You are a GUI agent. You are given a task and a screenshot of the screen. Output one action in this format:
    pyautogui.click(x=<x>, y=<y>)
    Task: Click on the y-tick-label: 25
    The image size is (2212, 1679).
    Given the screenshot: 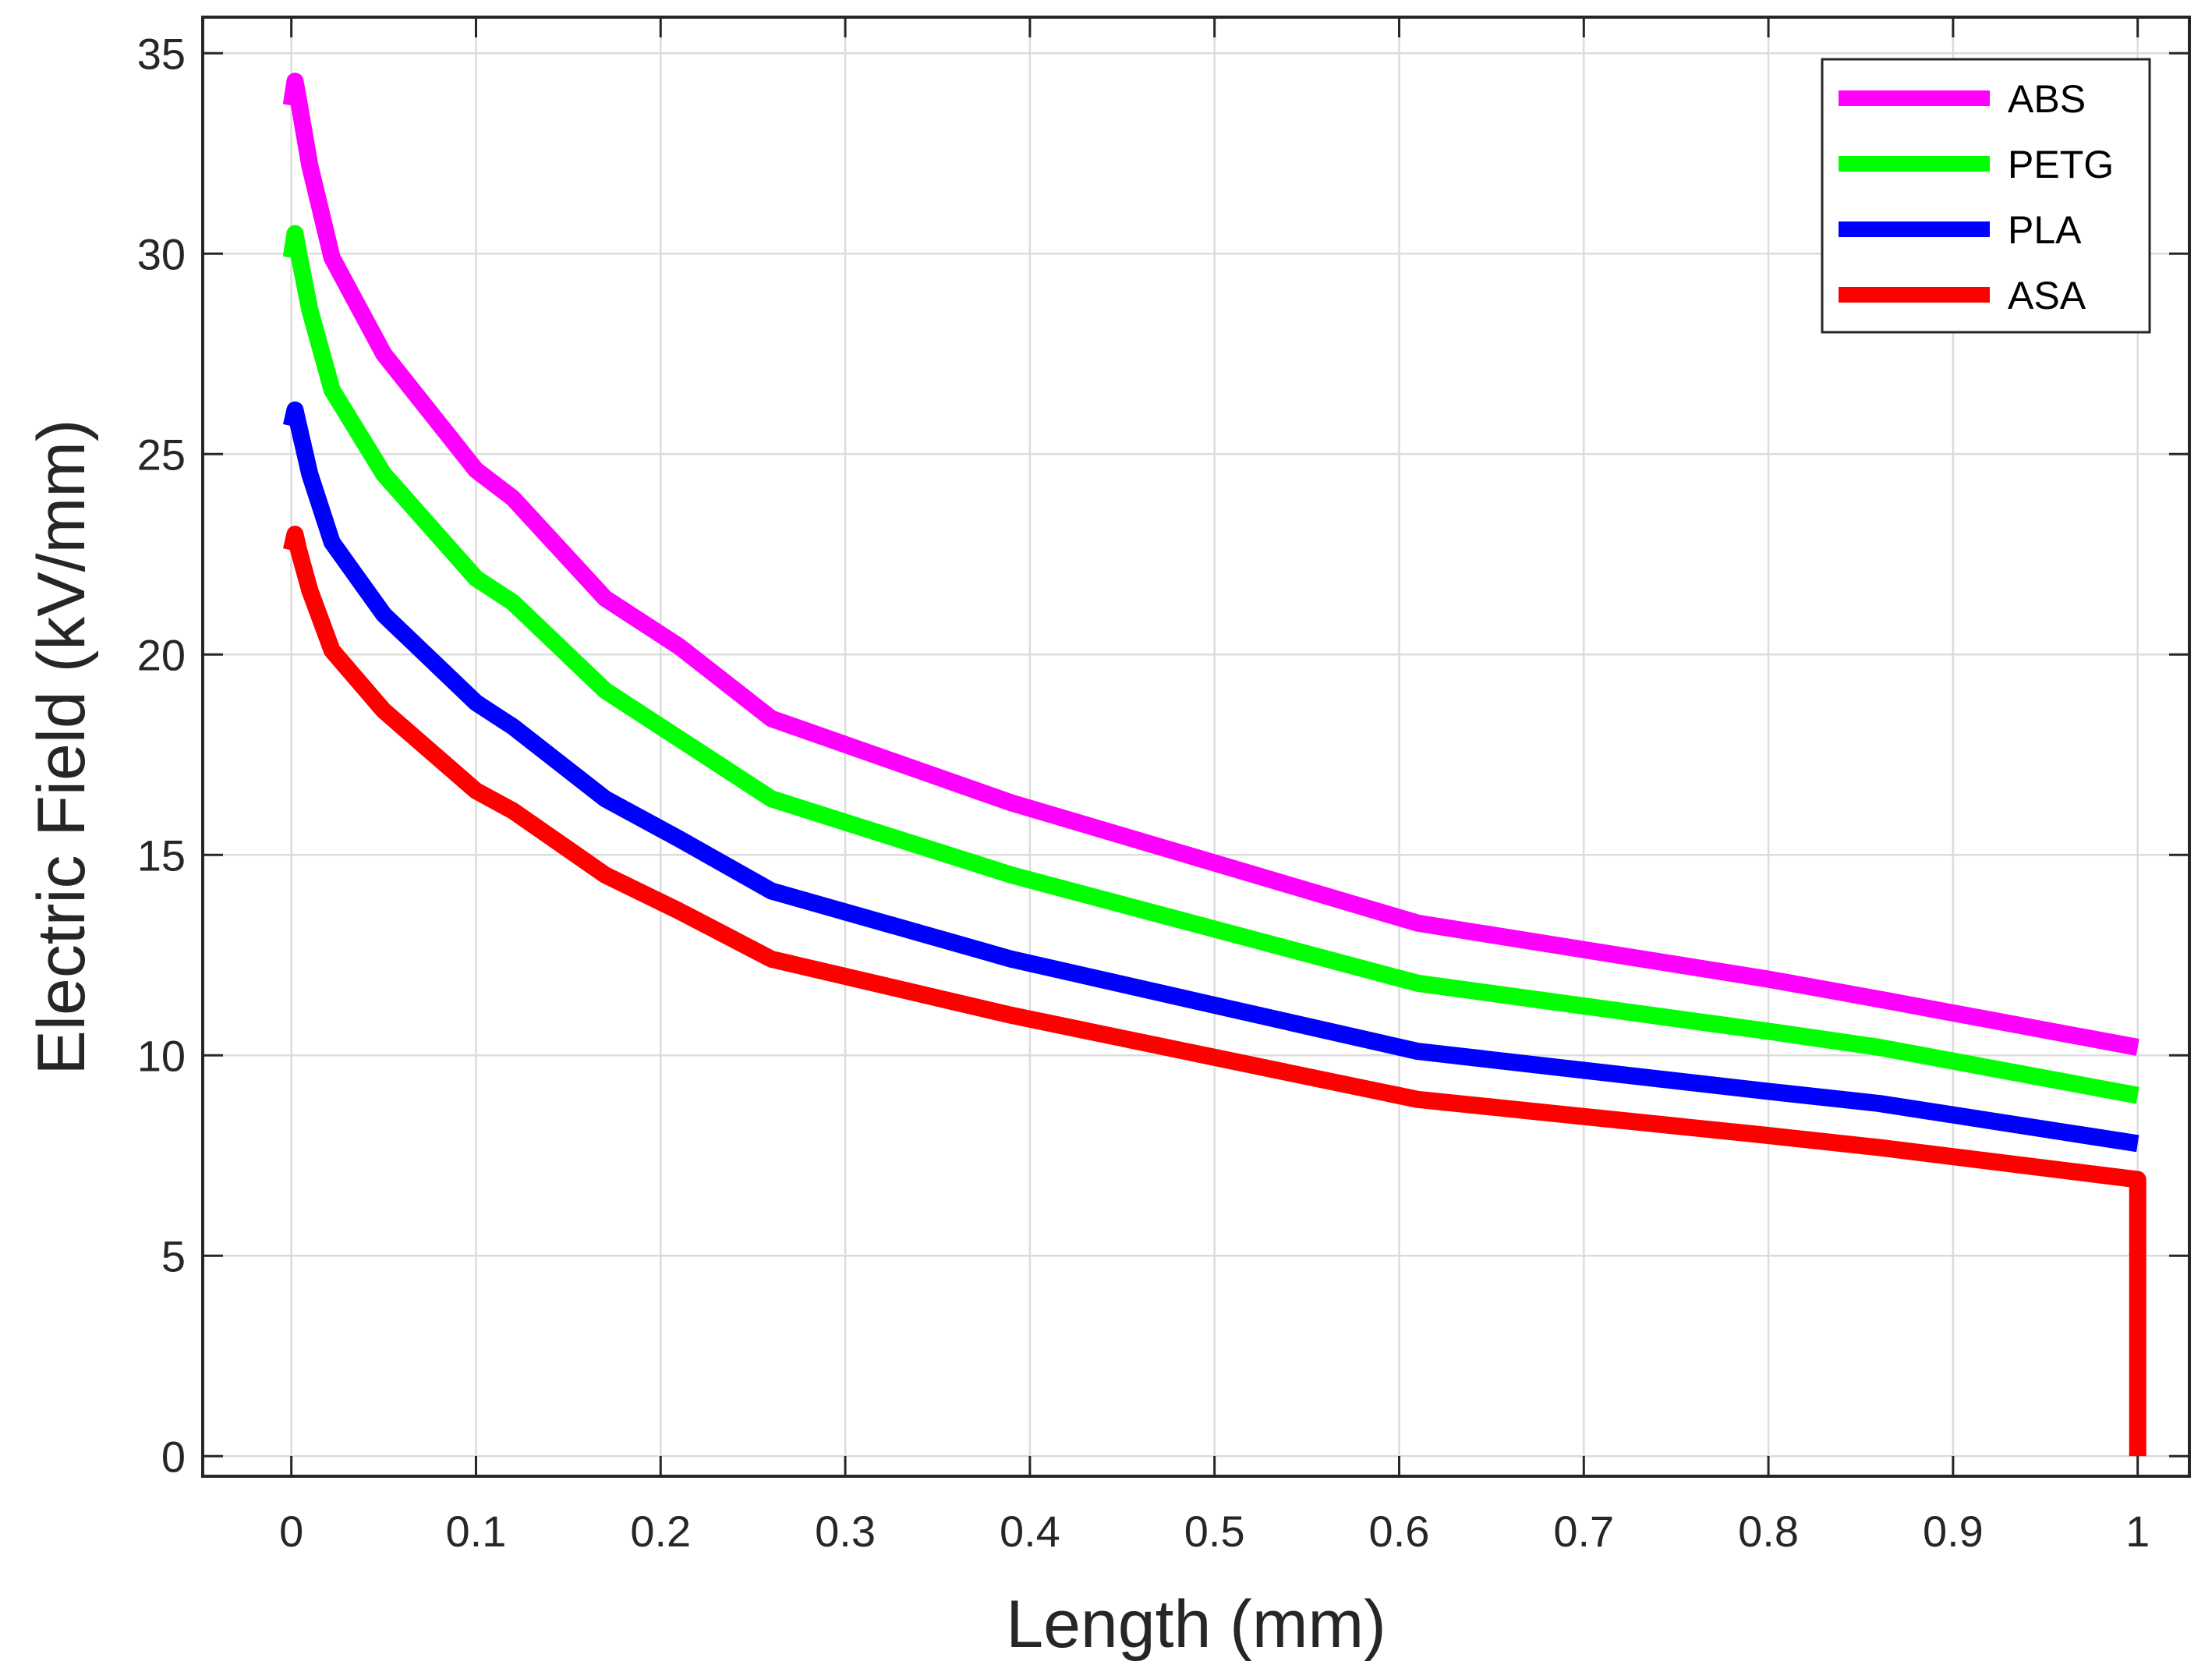 What is the action you would take?
    pyautogui.click(x=162, y=454)
    